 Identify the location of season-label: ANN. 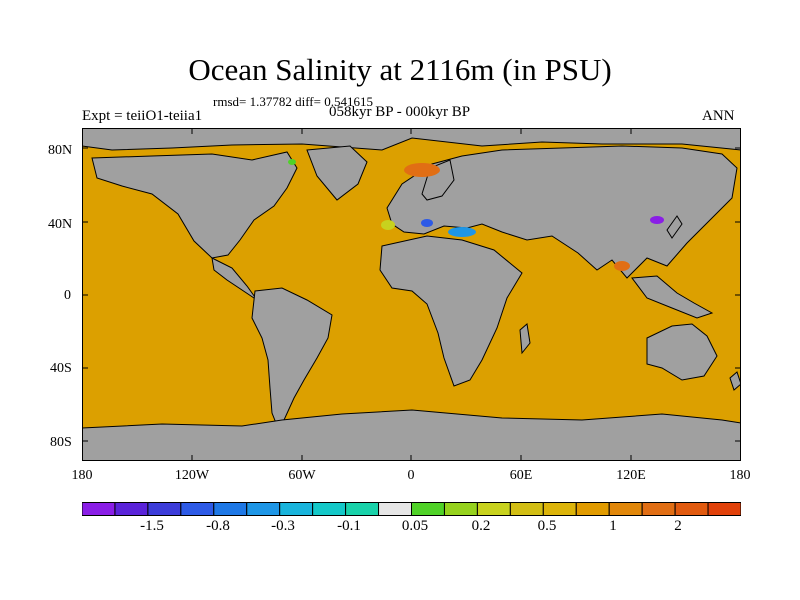
(718, 116).